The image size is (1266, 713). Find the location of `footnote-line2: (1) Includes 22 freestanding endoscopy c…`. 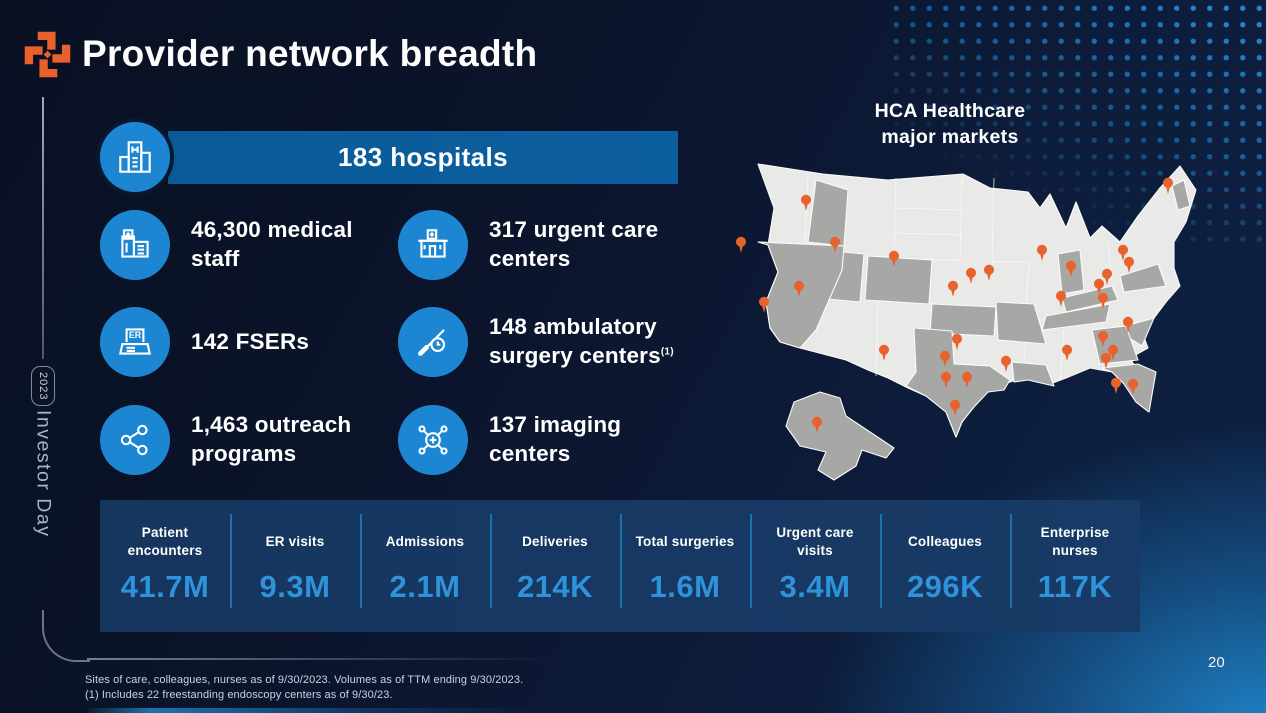

footnote-line2: (1) Includes 22 freestanding endoscopy c… is located at coordinates (239, 694).